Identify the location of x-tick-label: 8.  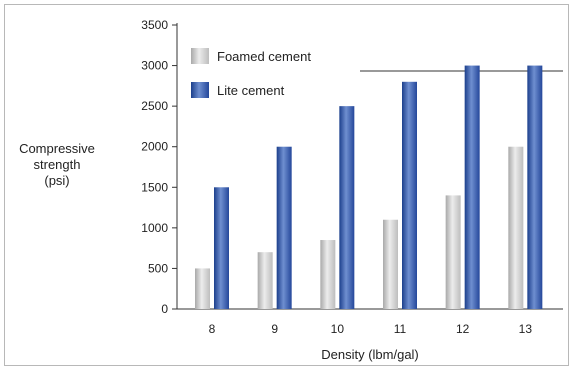
(212, 329).